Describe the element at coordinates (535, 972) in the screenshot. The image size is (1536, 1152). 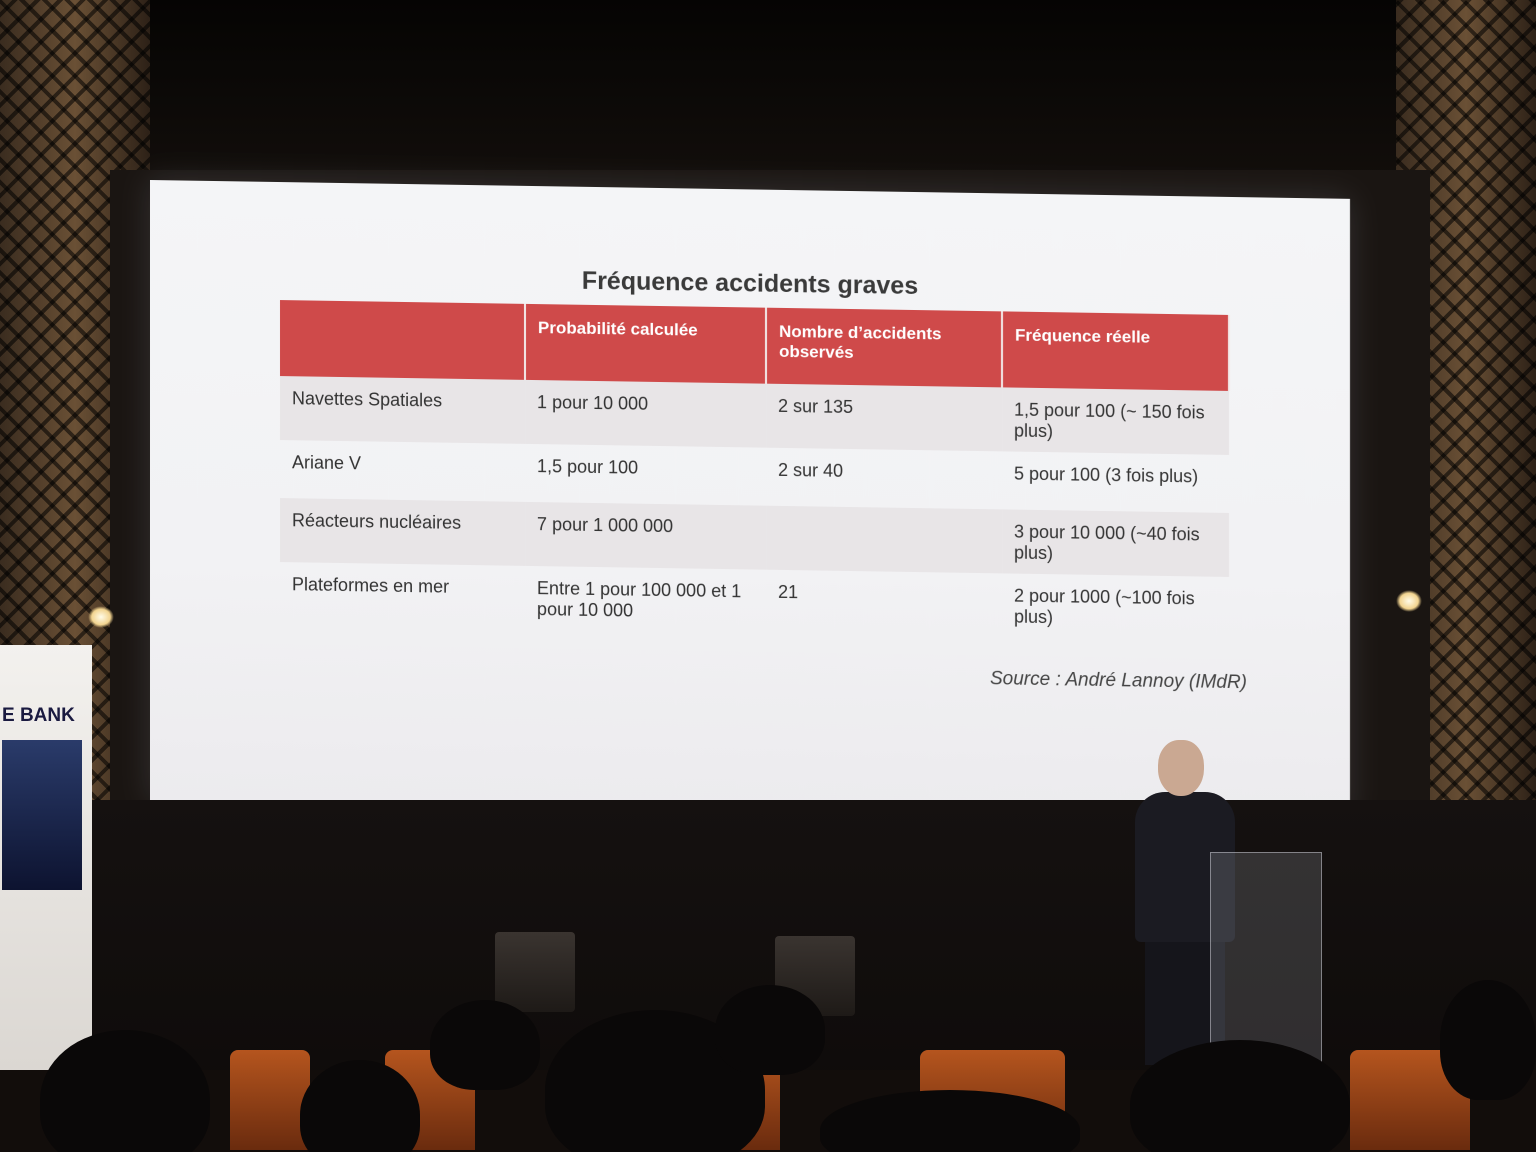
I see `stage-chair` at that location.